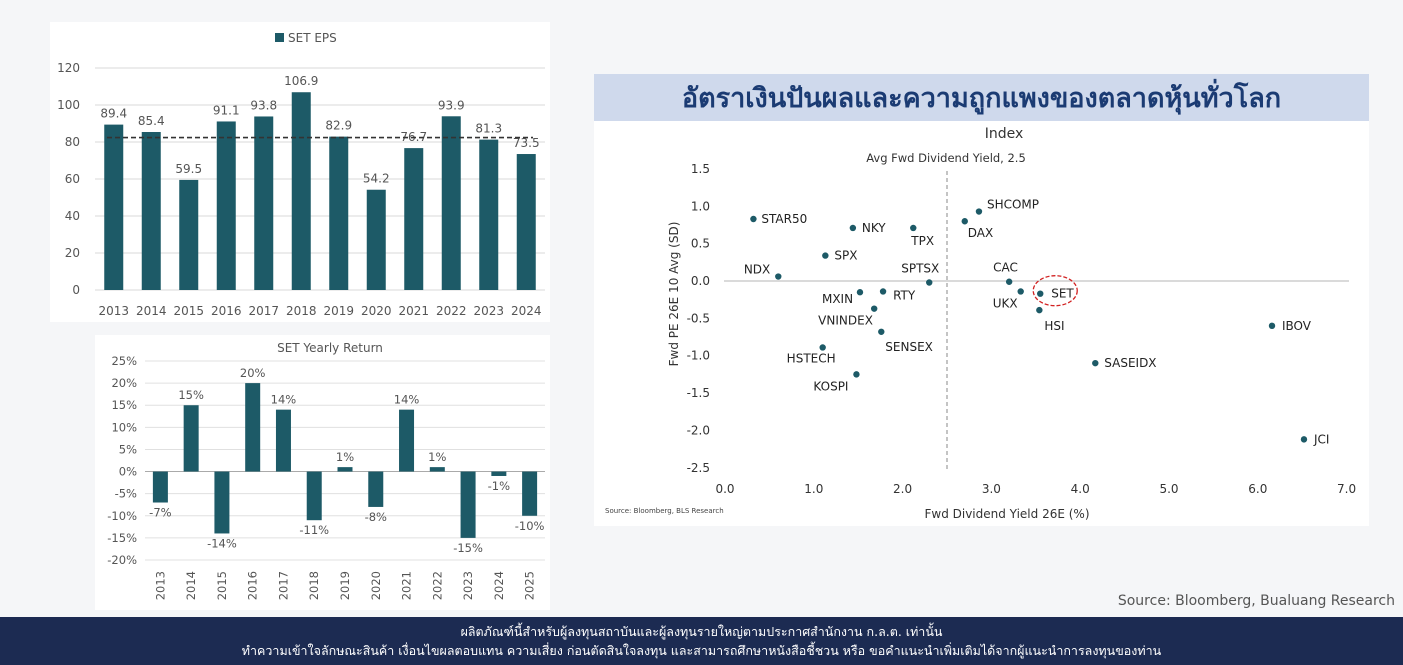  I want to click on scatter-point-label: SENSEX, so click(909, 347).